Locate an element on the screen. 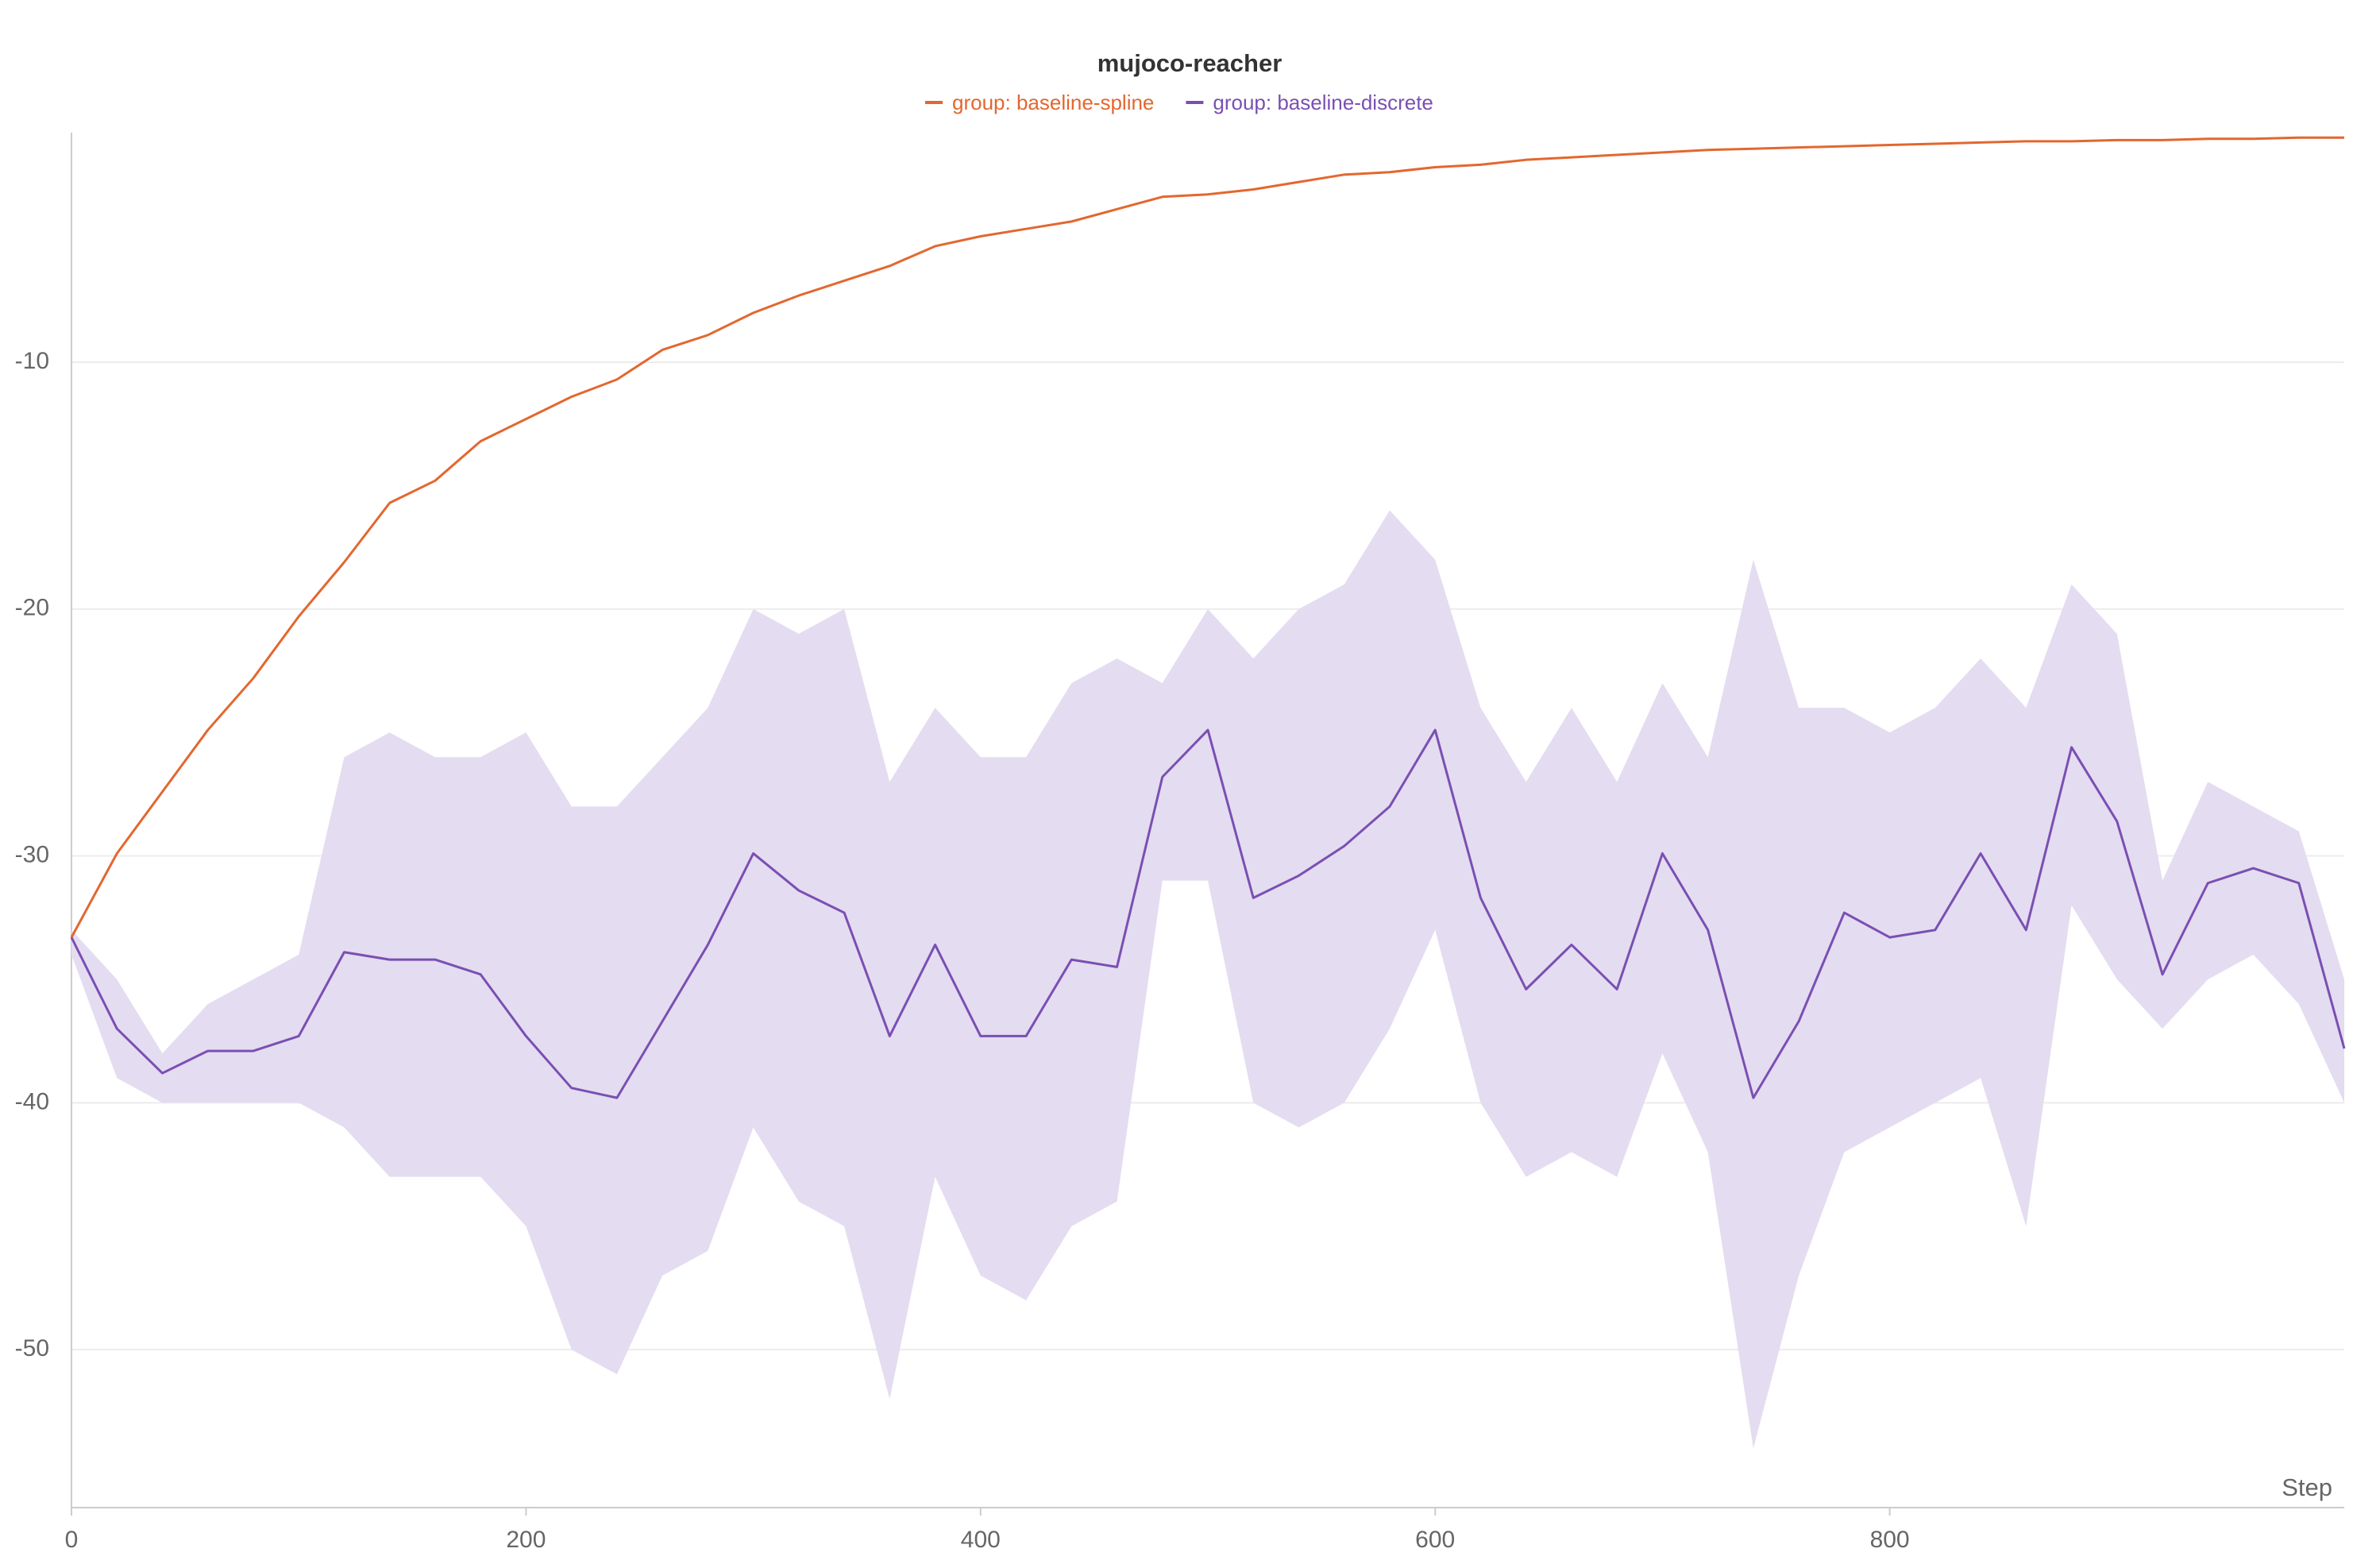 The width and height of the screenshot is (2380, 1564). x-axis-label: Step is located at coordinates (2307, 1487).